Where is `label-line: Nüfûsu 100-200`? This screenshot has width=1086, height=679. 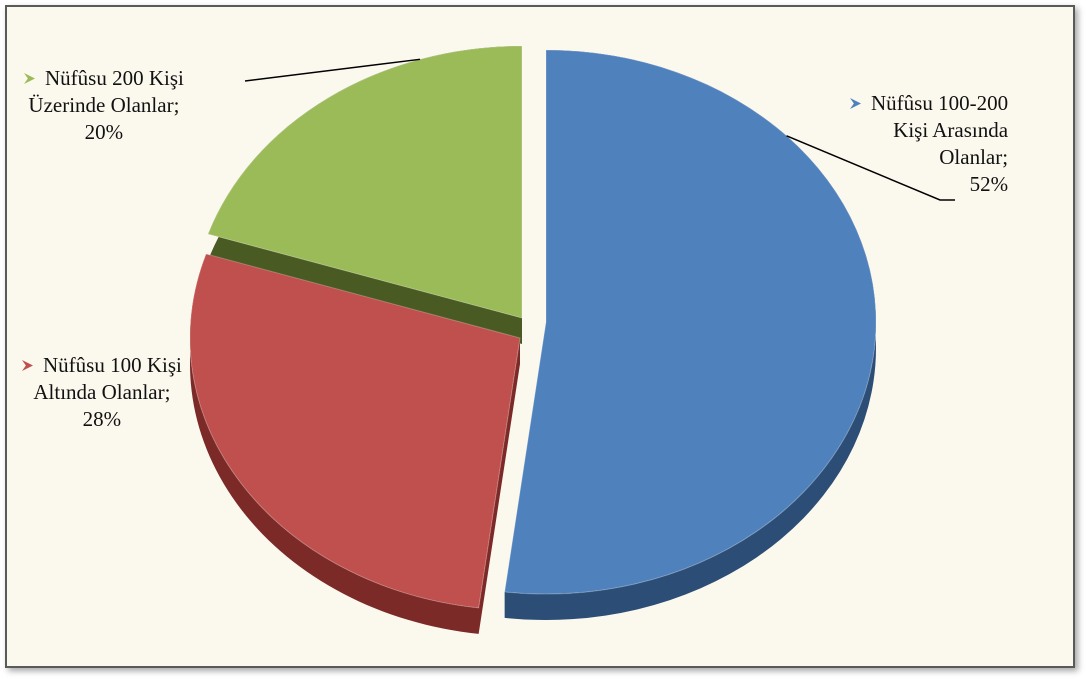
label-line: Nüfûsu 100-200 is located at coordinates (940, 103).